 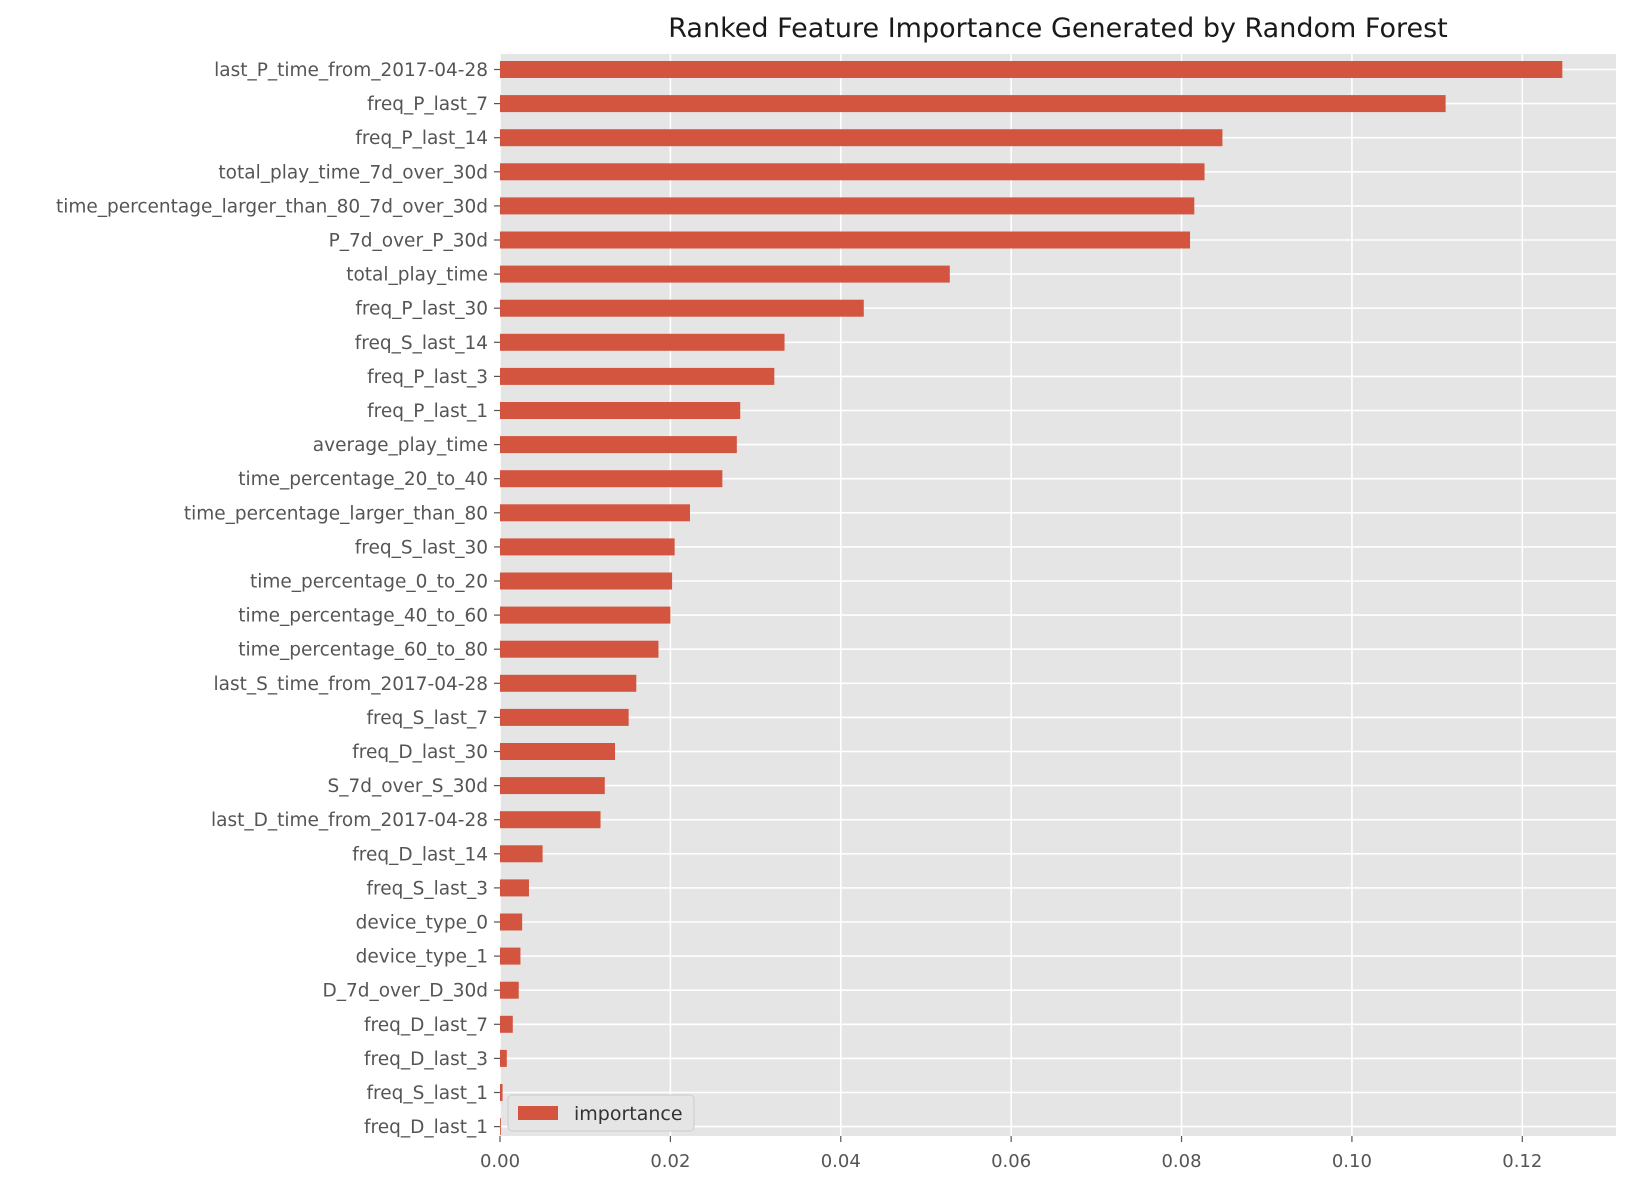 I want to click on y-tick-label: average_play_time, so click(x=400, y=445).